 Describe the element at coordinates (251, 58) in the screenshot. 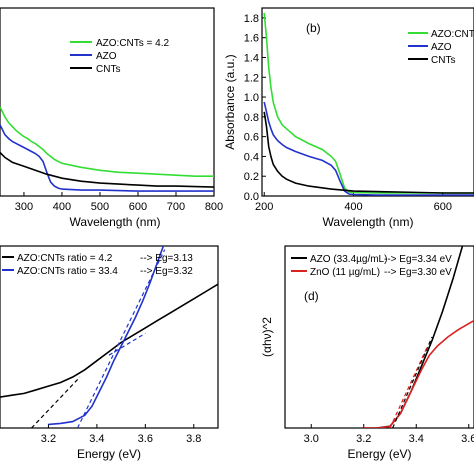

I see `y-tick-label: 1.4` at that location.